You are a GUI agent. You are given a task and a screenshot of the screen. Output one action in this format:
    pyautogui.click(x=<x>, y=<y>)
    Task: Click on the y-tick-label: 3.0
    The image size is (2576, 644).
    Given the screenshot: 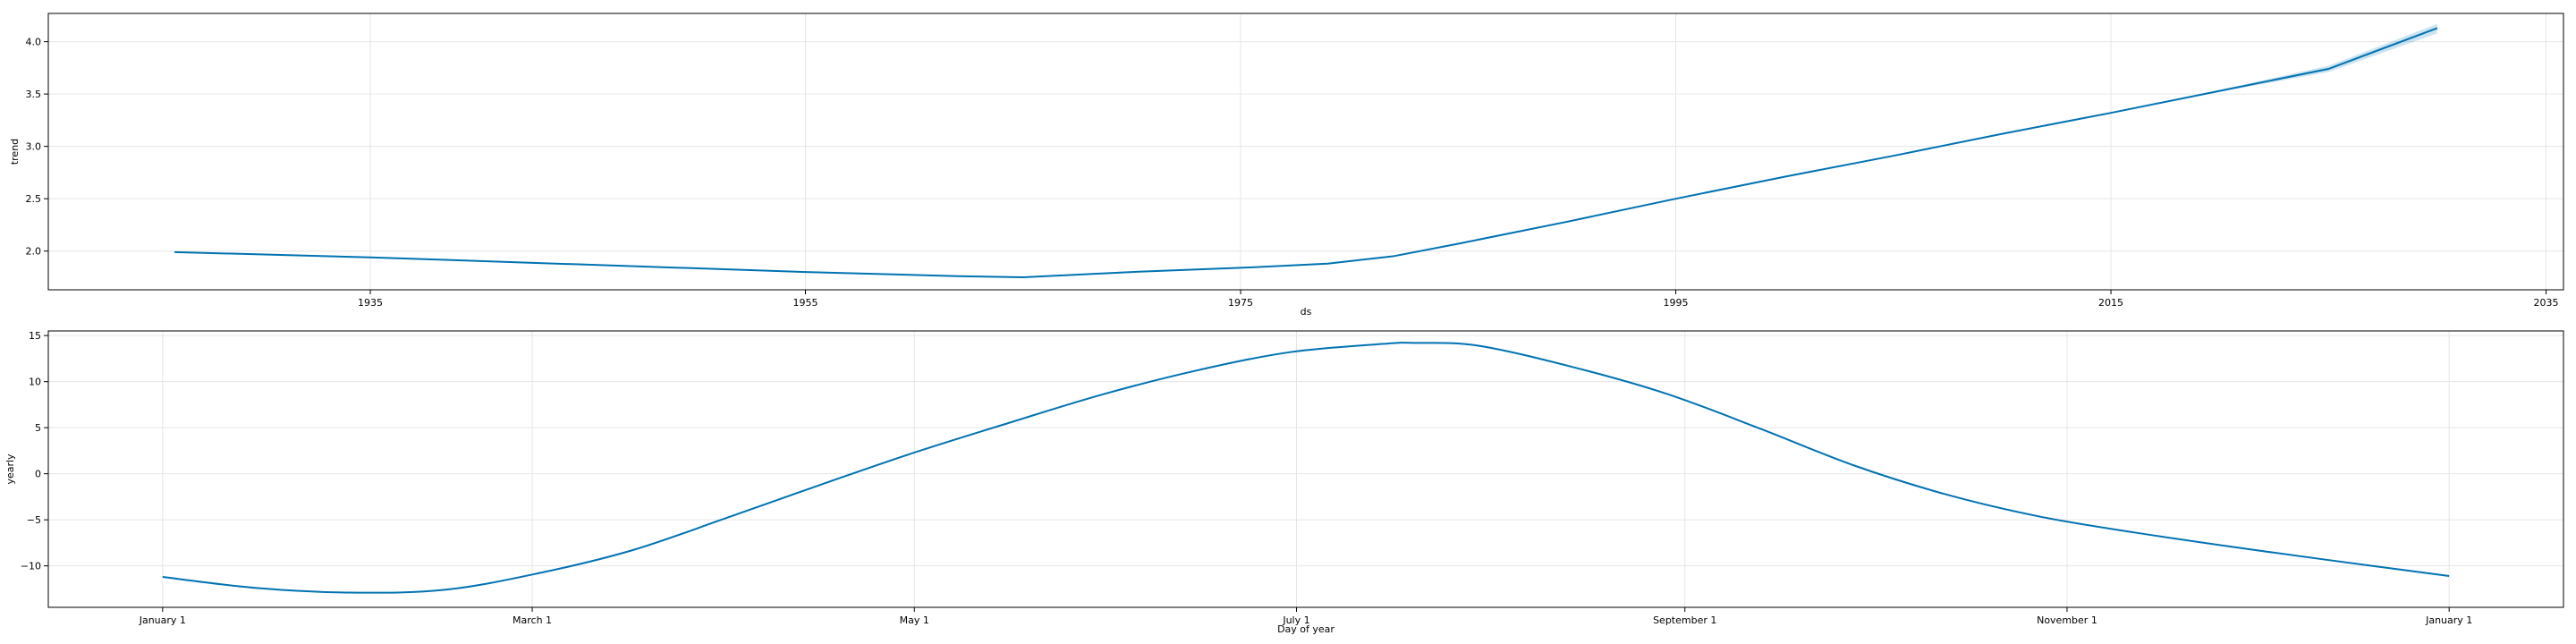 What is the action you would take?
    pyautogui.click(x=34, y=147)
    